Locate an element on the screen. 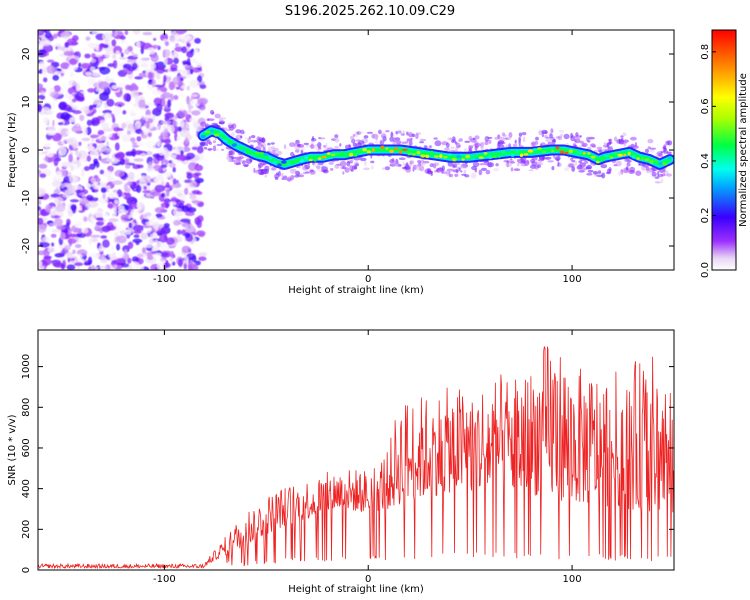 The width and height of the screenshot is (750, 600). spectrogram-y-tick-label: 20 is located at coordinates (26, 54).